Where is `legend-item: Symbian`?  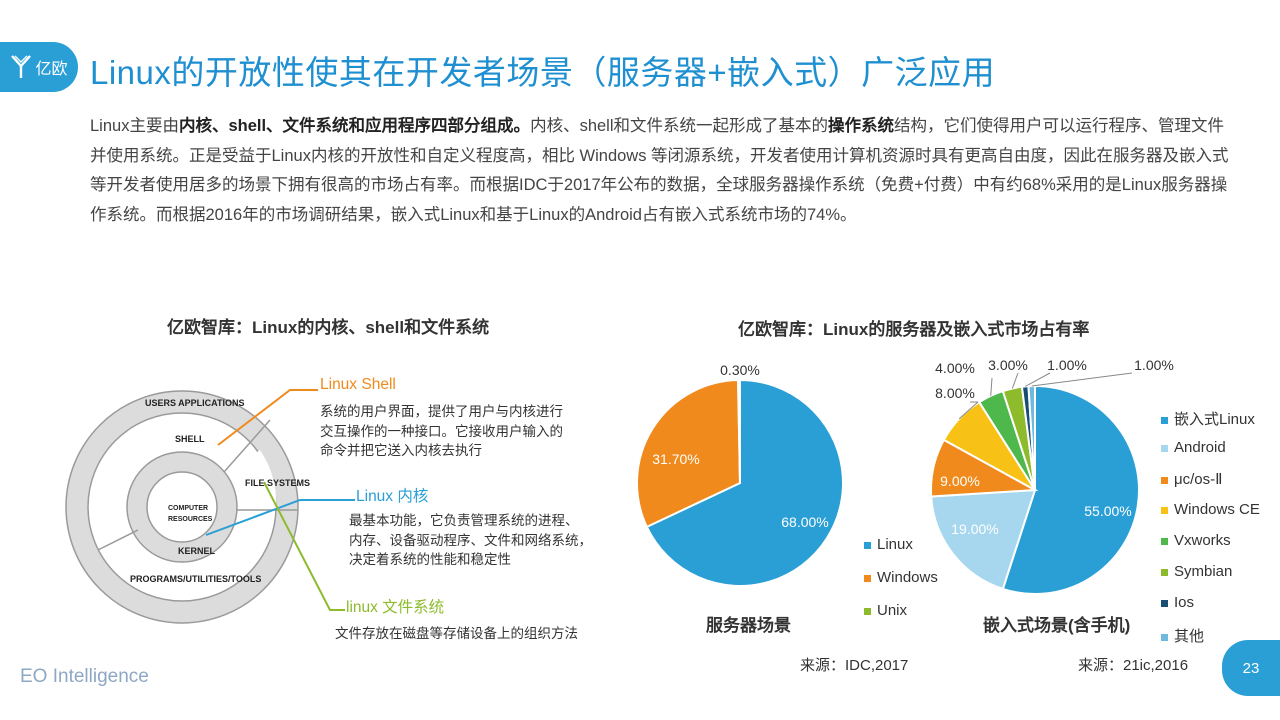
legend-item: Symbian is located at coordinates (1196, 571).